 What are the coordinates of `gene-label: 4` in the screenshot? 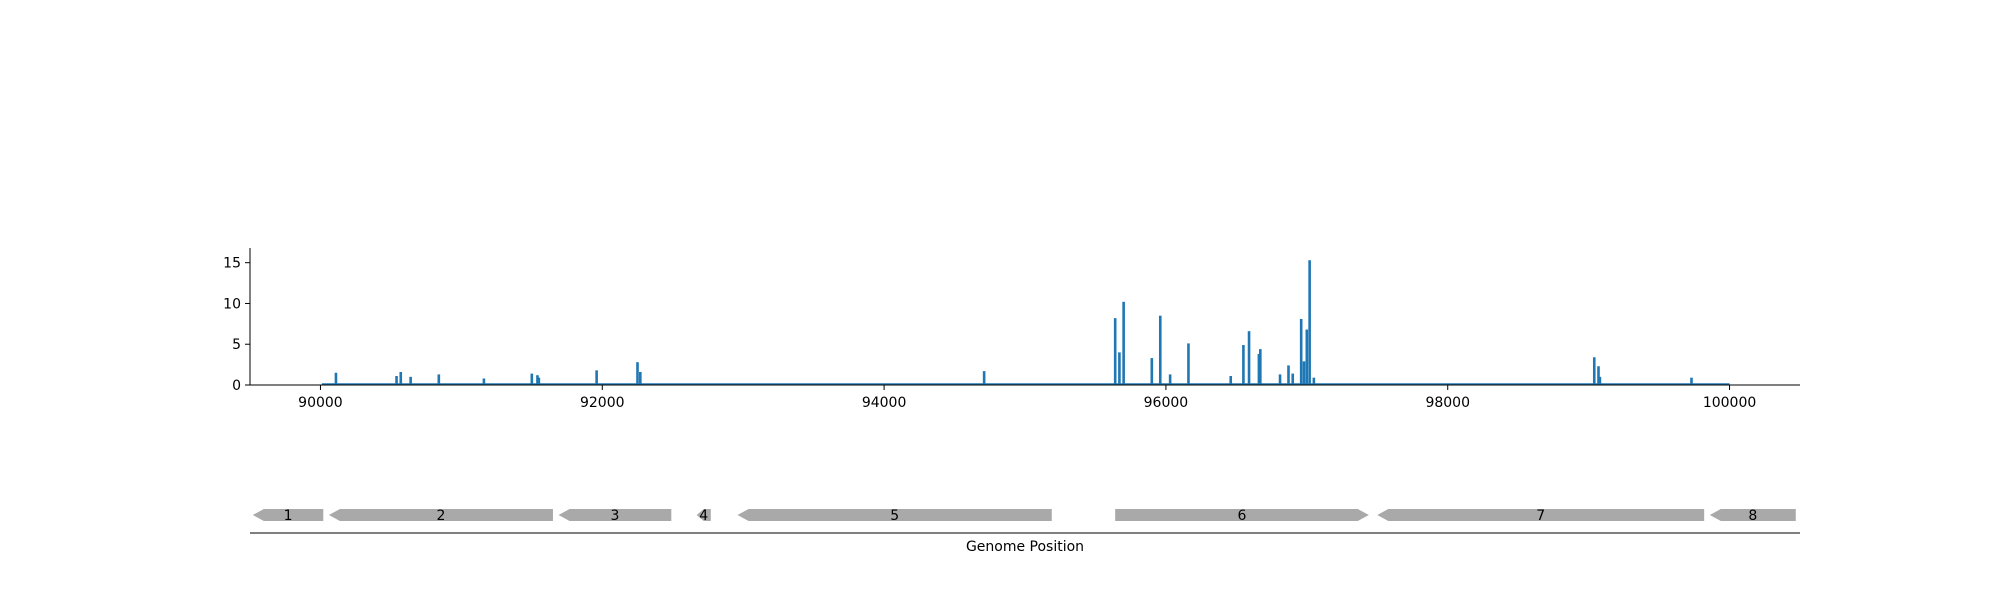 It's located at (703, 516).